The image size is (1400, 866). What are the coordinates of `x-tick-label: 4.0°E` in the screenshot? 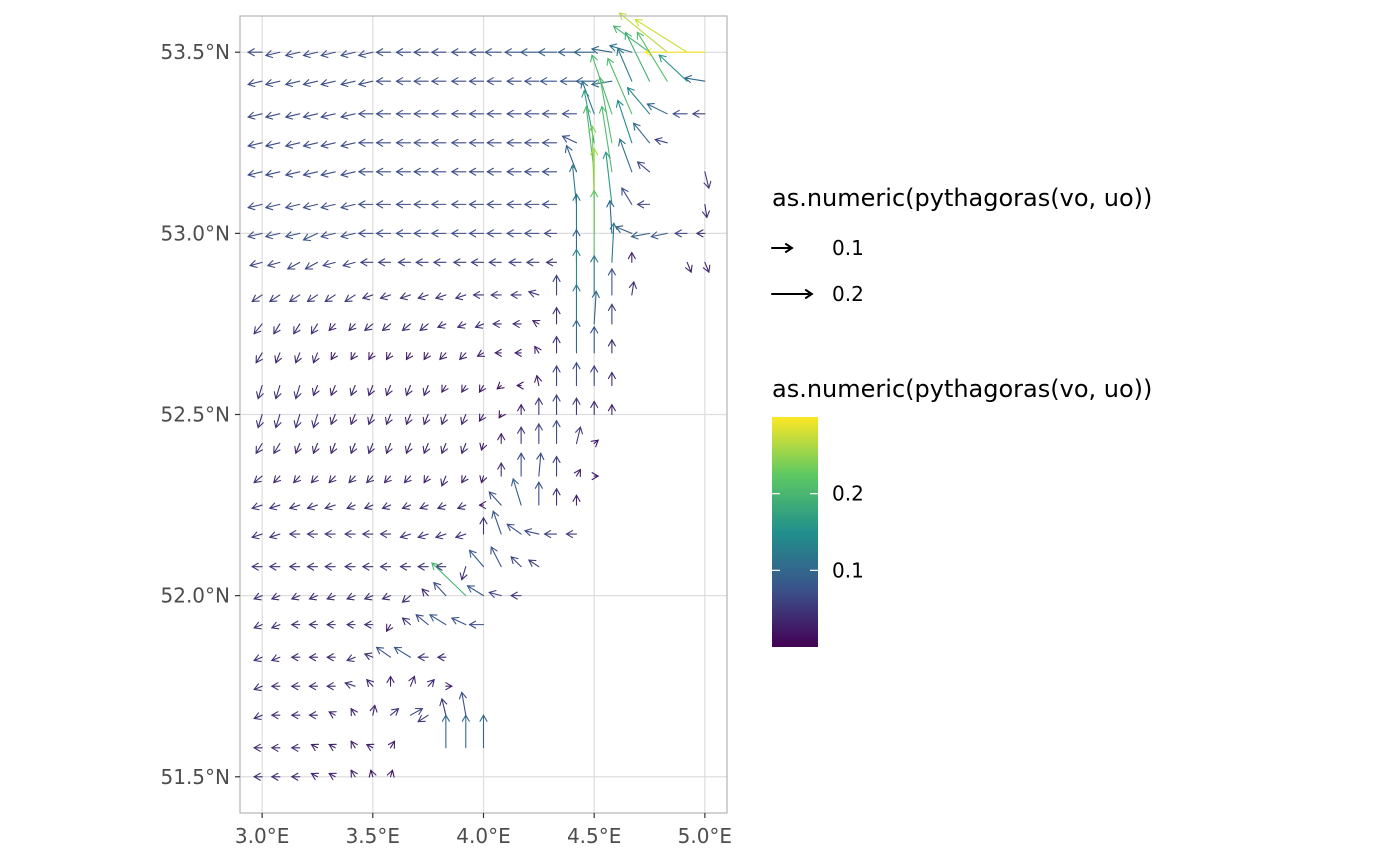 It's located at (483, 836).